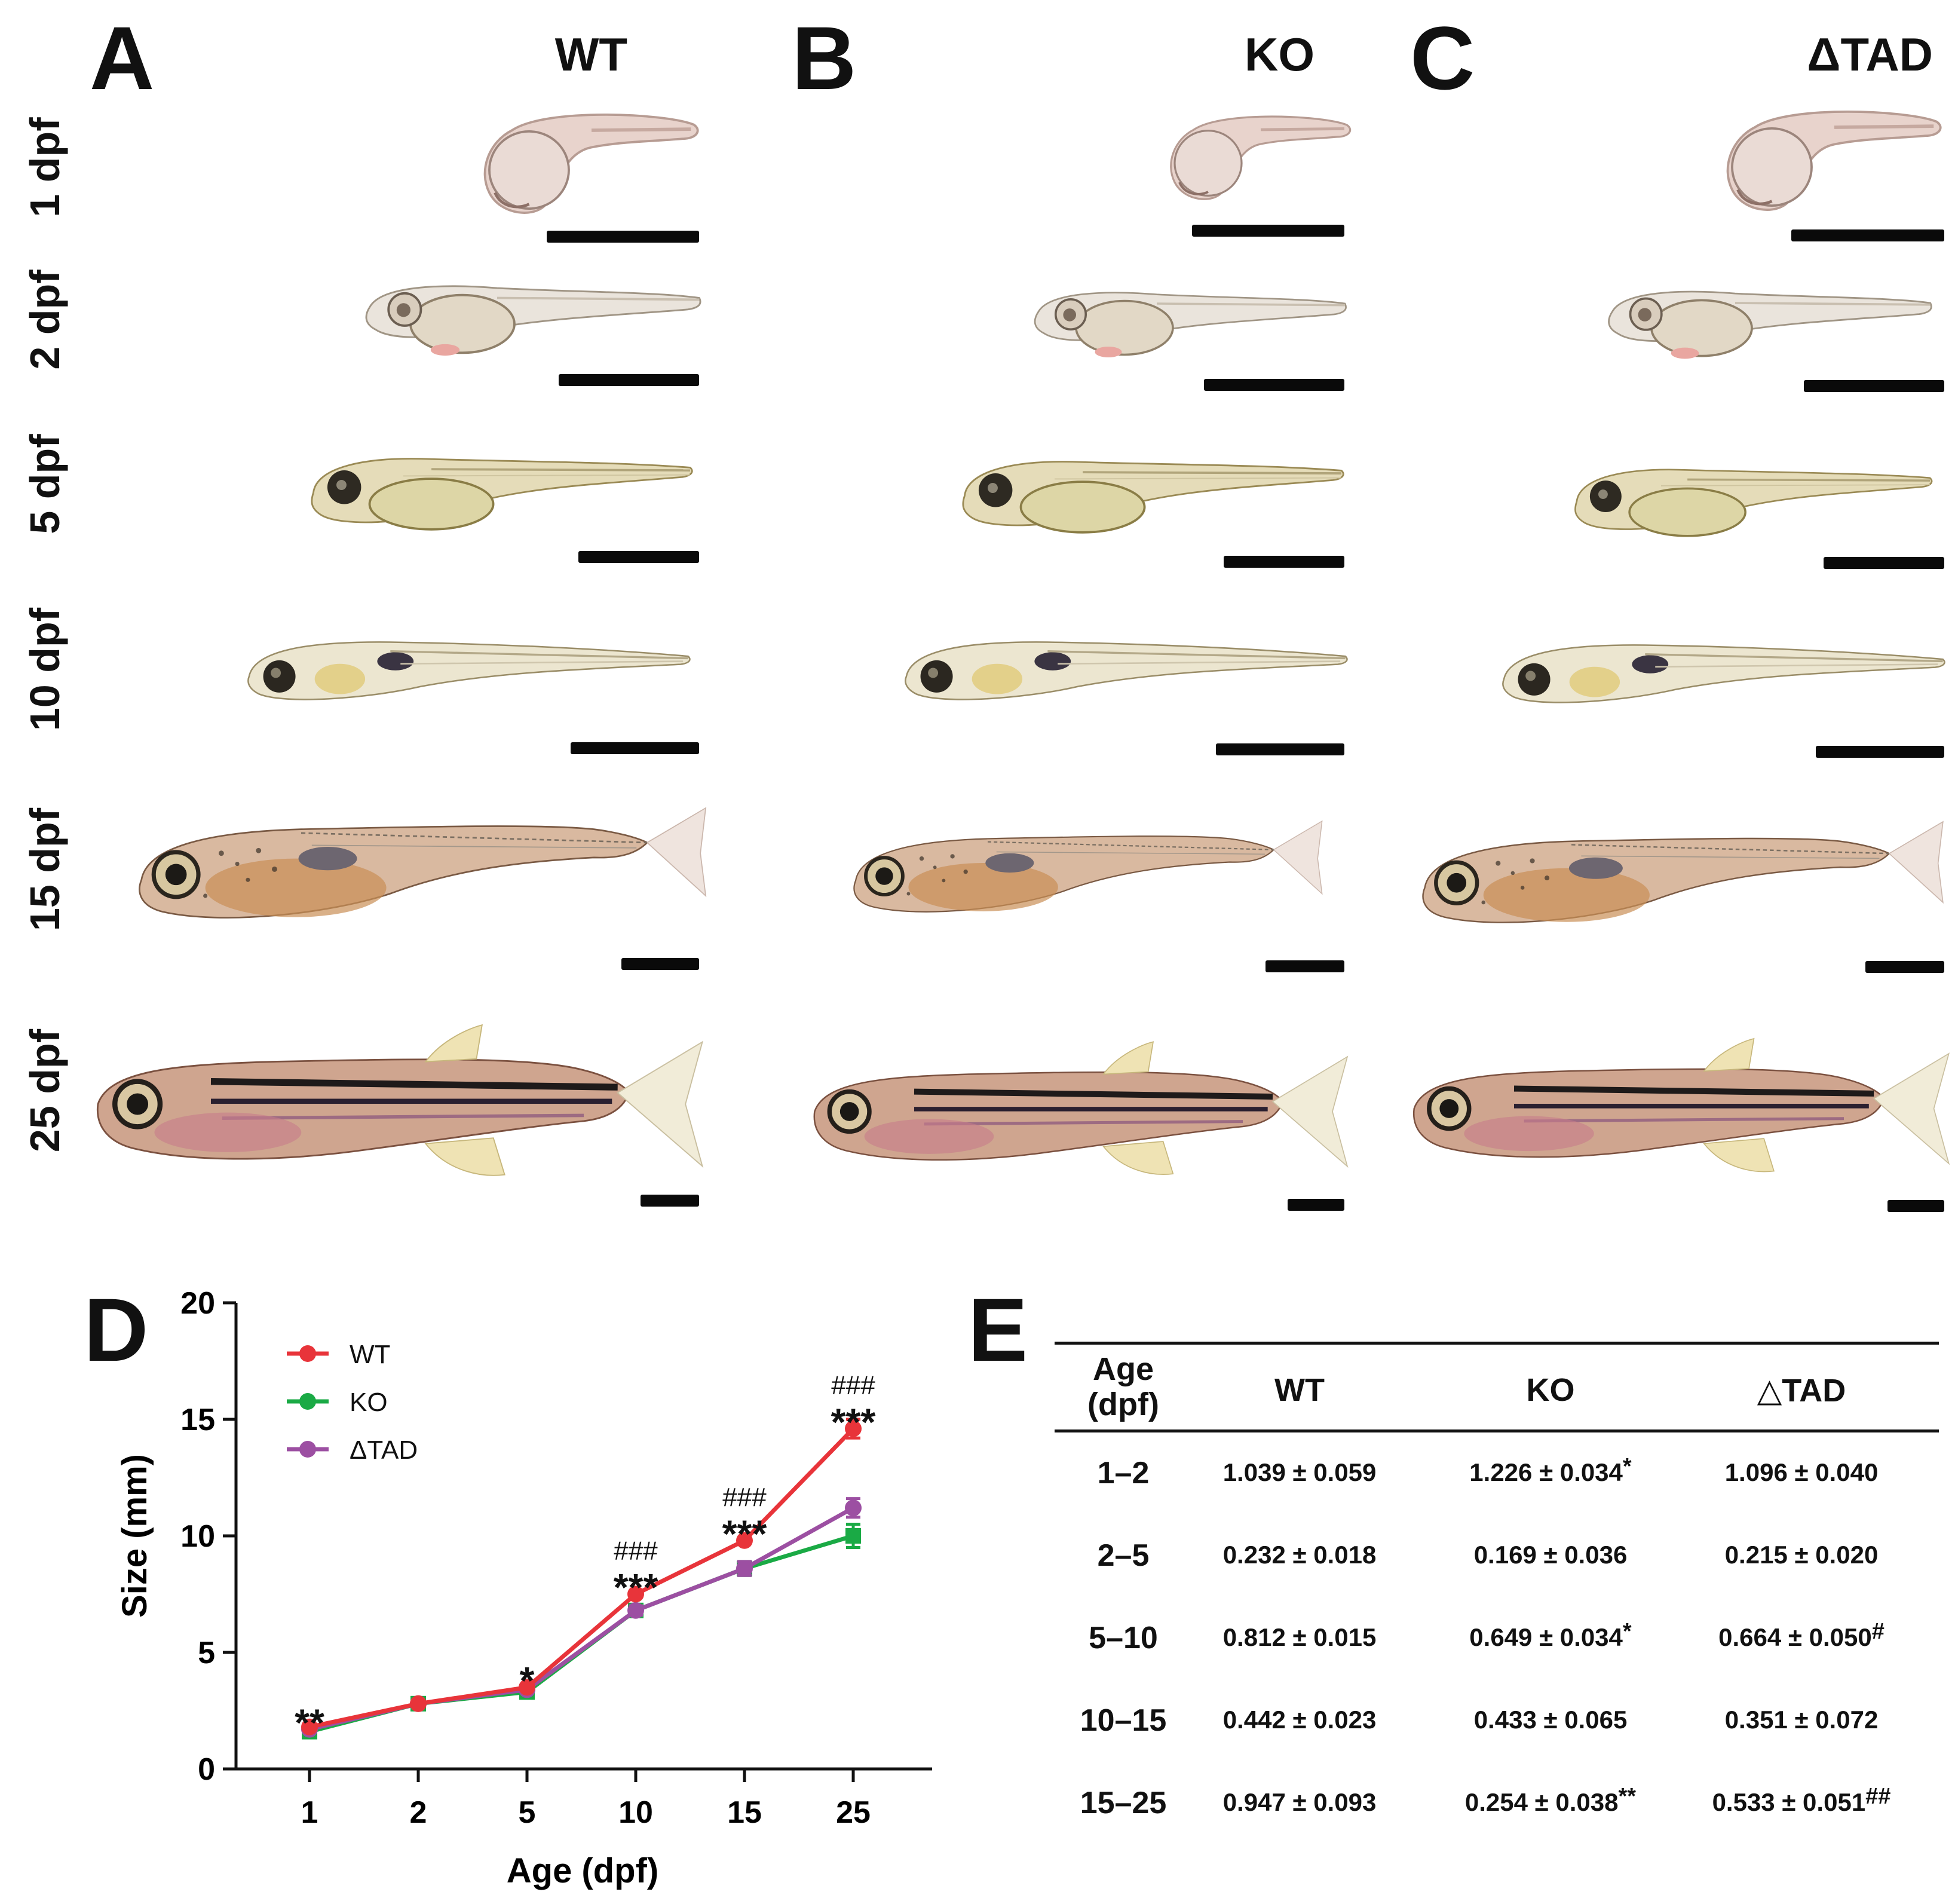  What do you see at coordinates (370, 1355) in the screenshot?
I see `legend-label: WT` at bounding box center [370, 1355].